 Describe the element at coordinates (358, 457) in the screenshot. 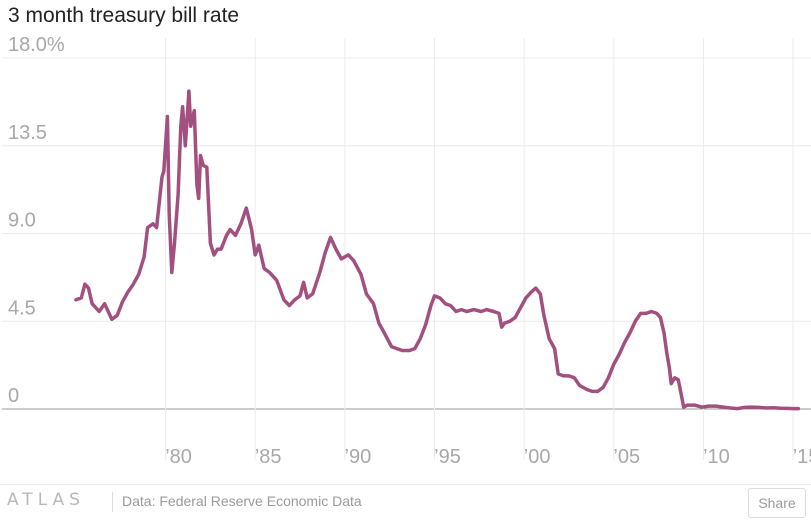

I see `x-tick-label: ’90` at that location.